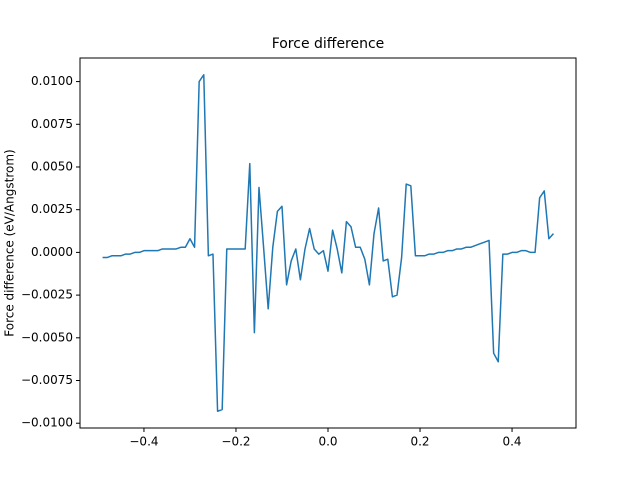 The height and width of the screenshot is (480, 640). What do you see at coordinates (47, 337) in the screenshot?
I see `y-tick-label: −0.0050` at bounding box center [47, 337].